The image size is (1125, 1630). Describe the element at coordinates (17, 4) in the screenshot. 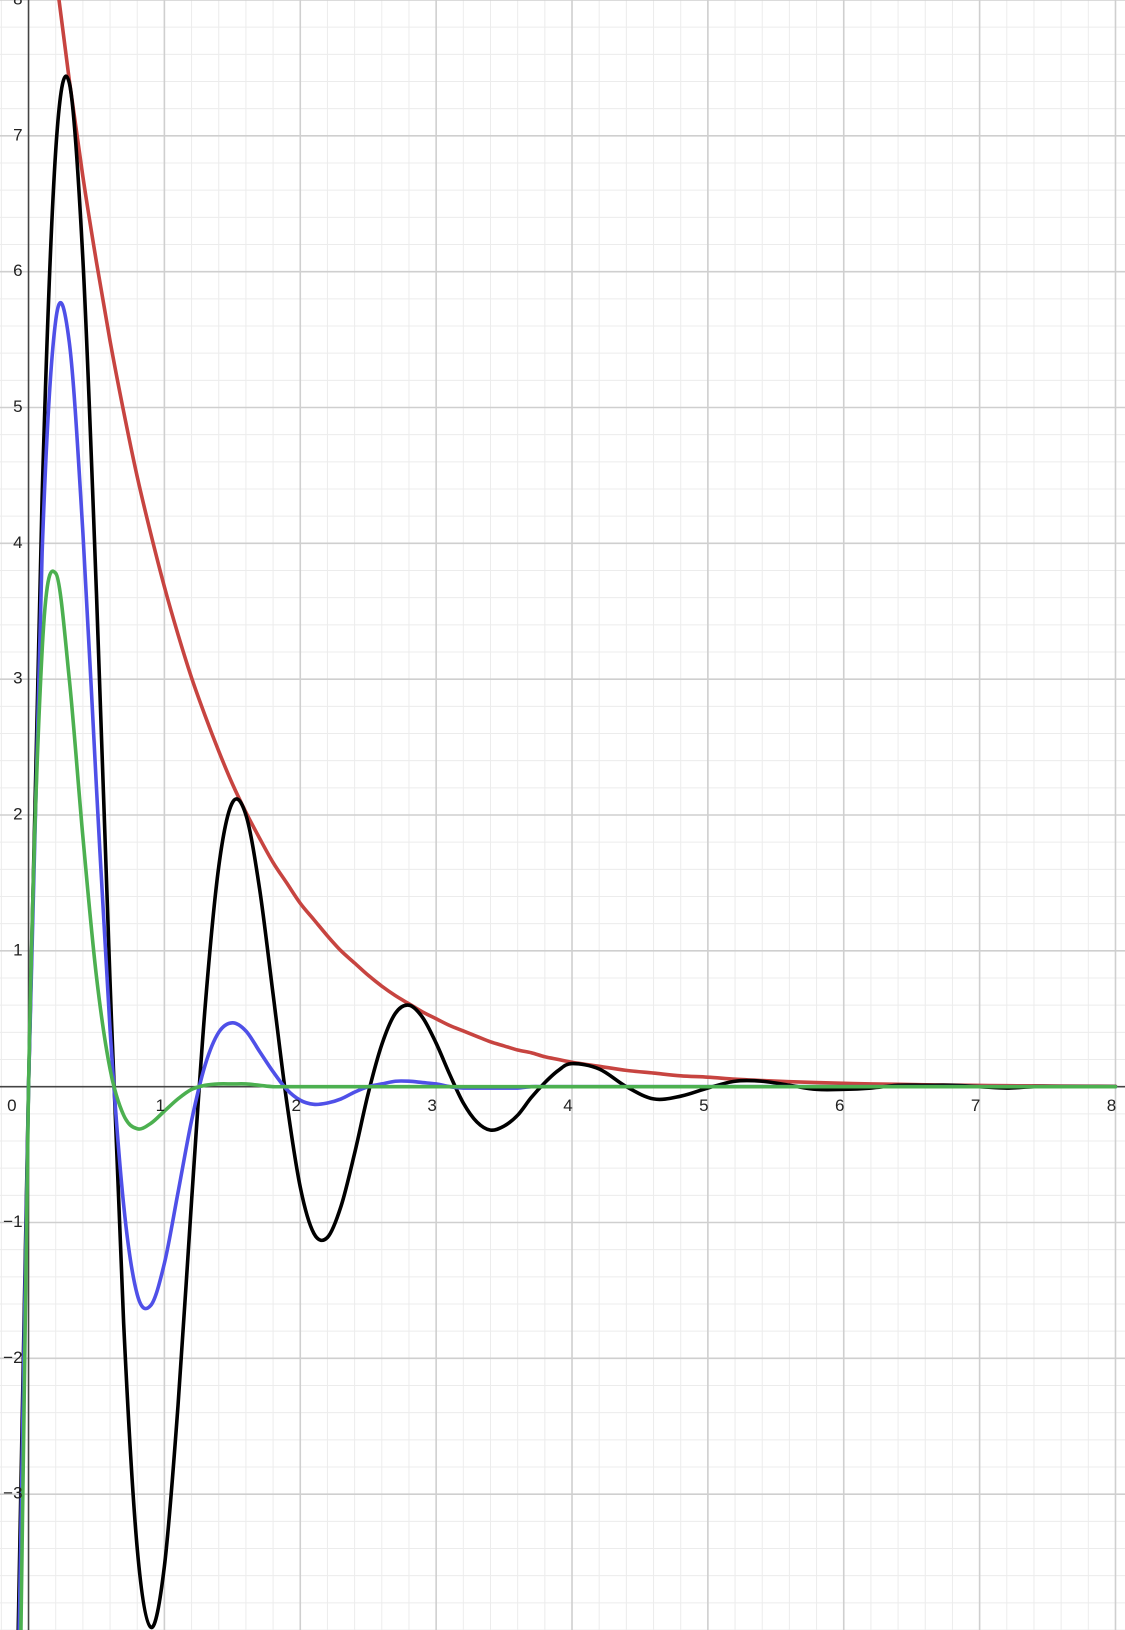

I see `y-tick-label: 8` at that location.